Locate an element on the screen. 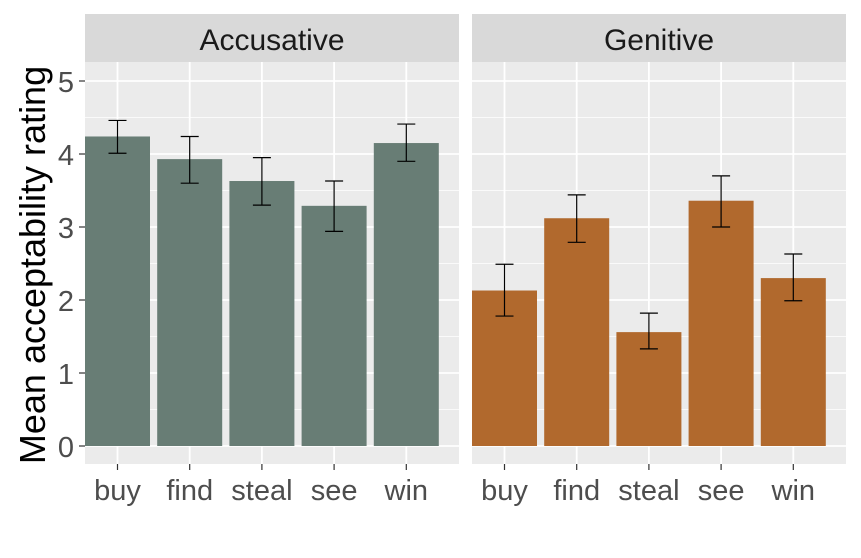 The height and width of the screenshot is (558, 861). facet-strip-label: Accusative is located at coordinates (271, 40).